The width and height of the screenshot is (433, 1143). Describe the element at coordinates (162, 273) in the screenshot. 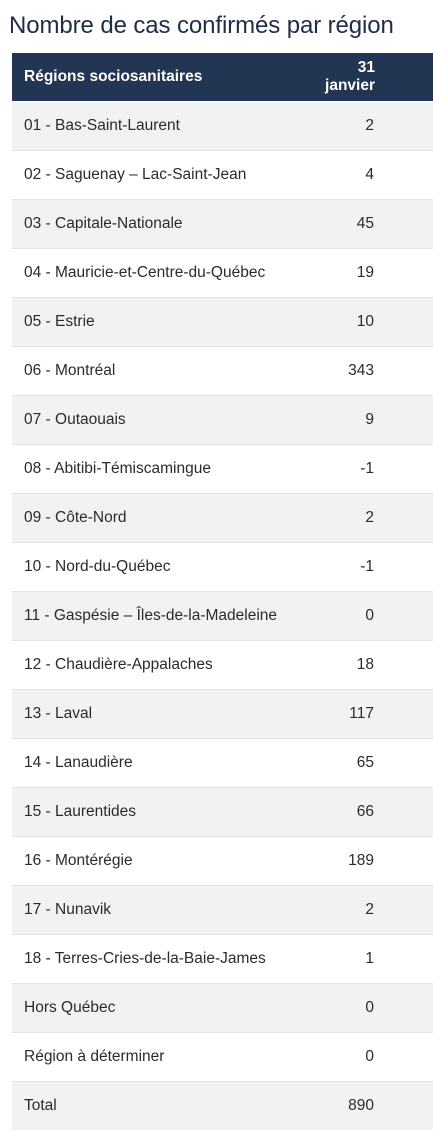

I see `region-name-cell: 04 - Mauricie-et-Centre-du-Québec` at that location.